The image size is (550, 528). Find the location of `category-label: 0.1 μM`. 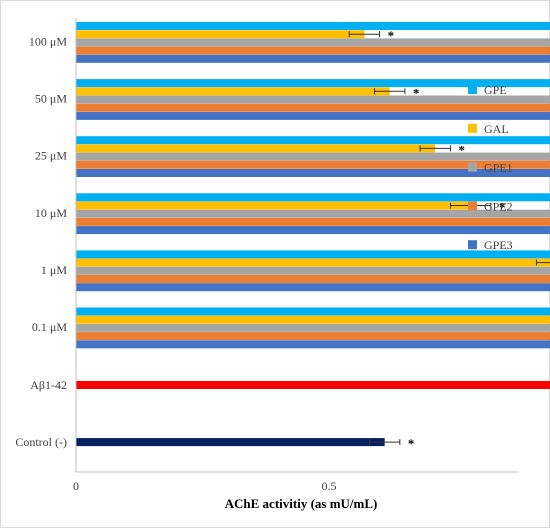

category-label: 0.1 μM is located at coordinates (49, 327).